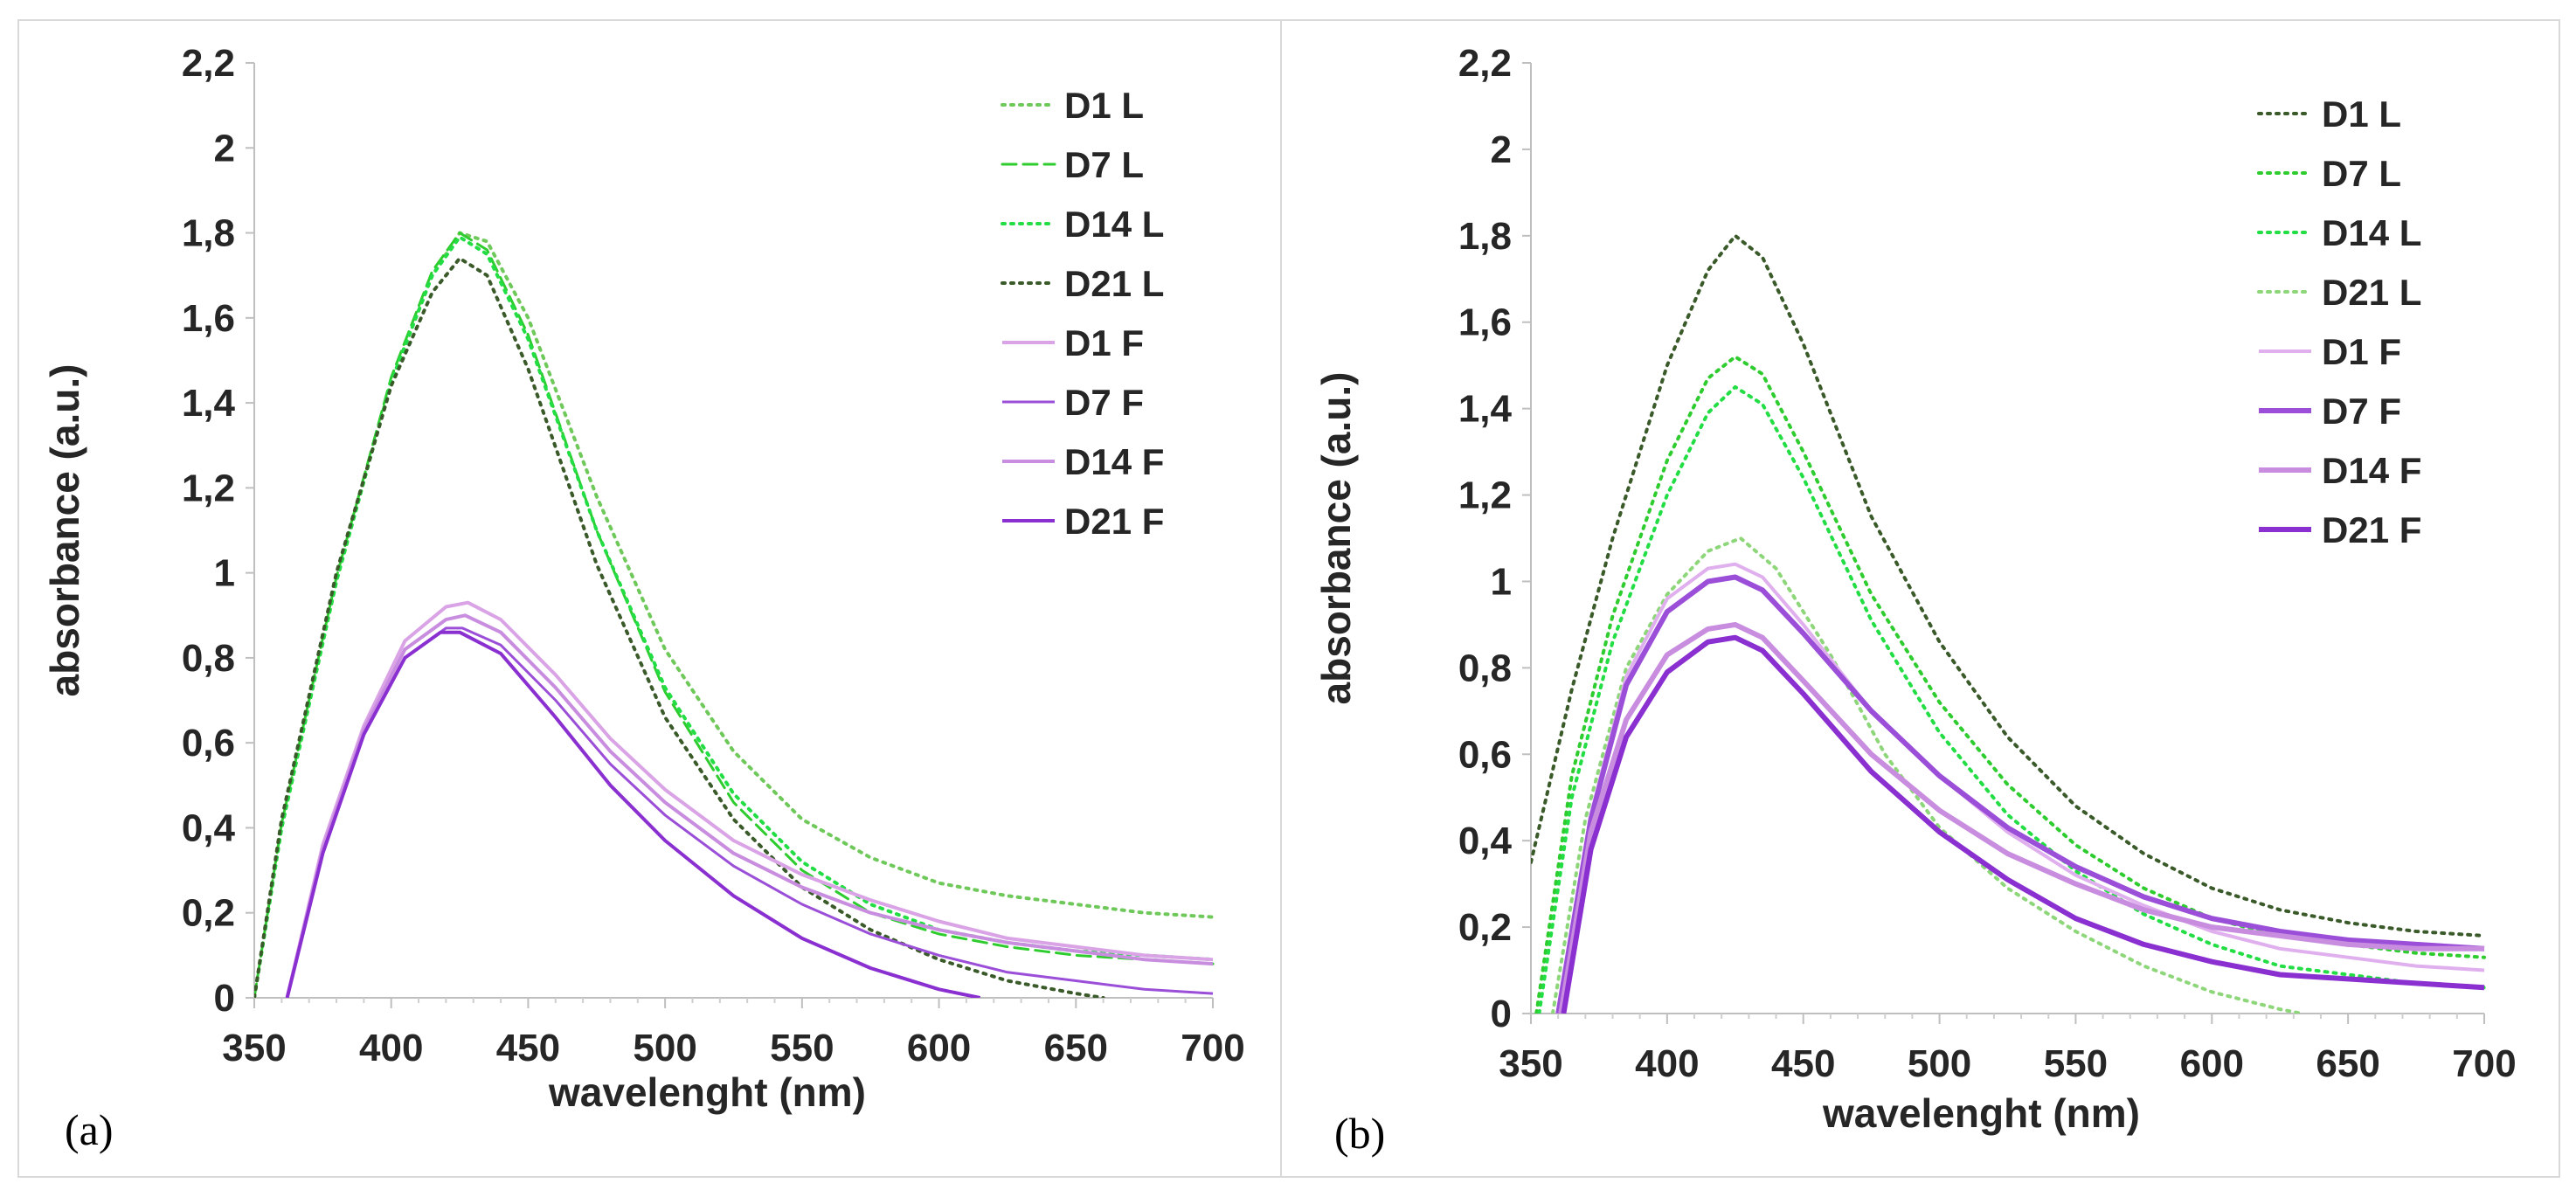 Image resolution: width=2576 pixels, height=1204 pixels. I want to click on series-line-d21-l, so click(1927, 775).